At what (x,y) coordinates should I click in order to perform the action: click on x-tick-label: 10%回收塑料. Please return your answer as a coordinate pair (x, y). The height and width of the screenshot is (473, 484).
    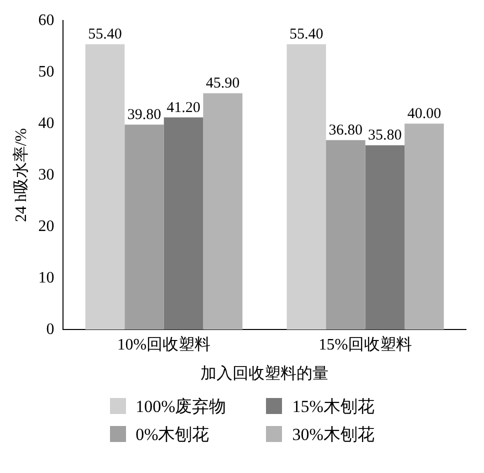
    Looking at the image, I should click on (164, 344).